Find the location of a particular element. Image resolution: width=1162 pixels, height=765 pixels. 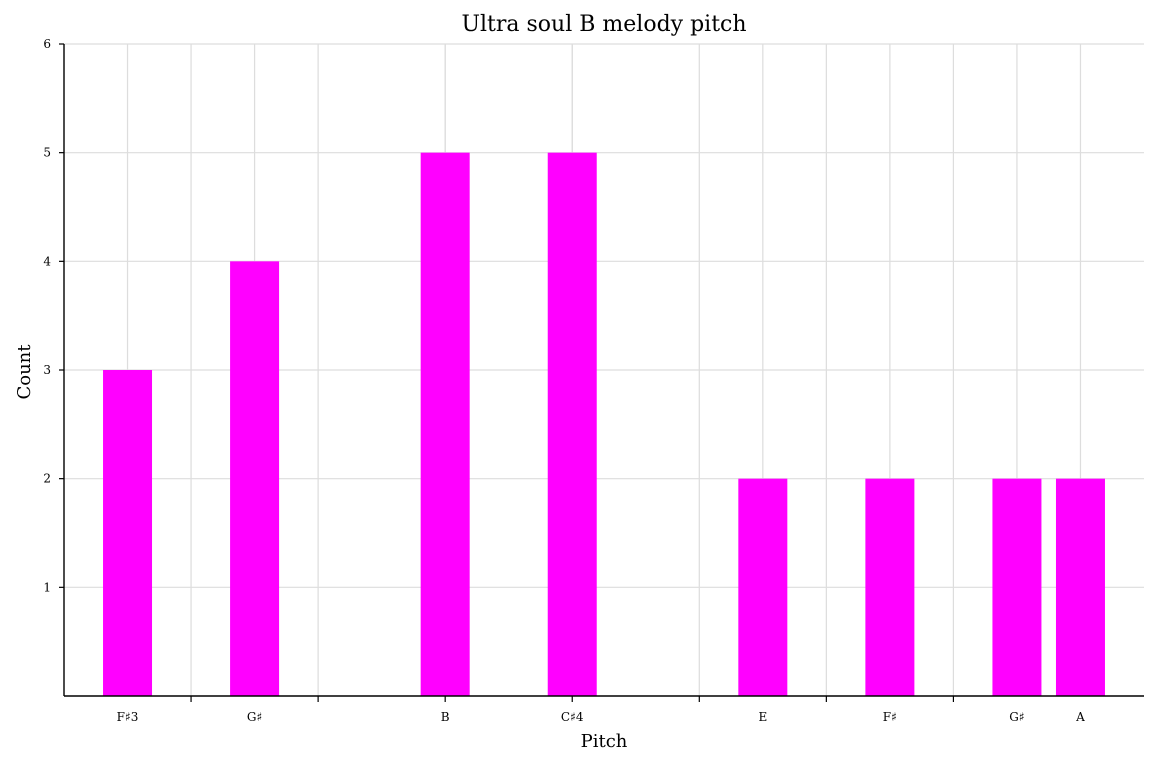

chart-title: Ultra soul B melody pitch is located at coordinates (603, 24).